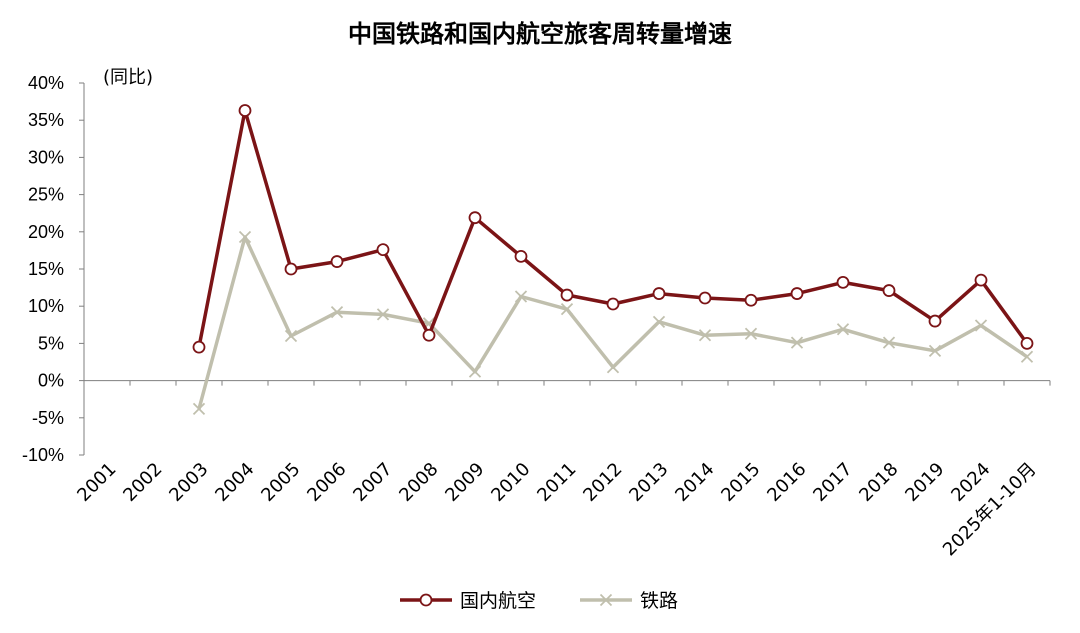 The image size is (1080, 633). Describe the element at coordinates (280, 482) in the screenshot. I see `x-tick-label: 2005` at that location.